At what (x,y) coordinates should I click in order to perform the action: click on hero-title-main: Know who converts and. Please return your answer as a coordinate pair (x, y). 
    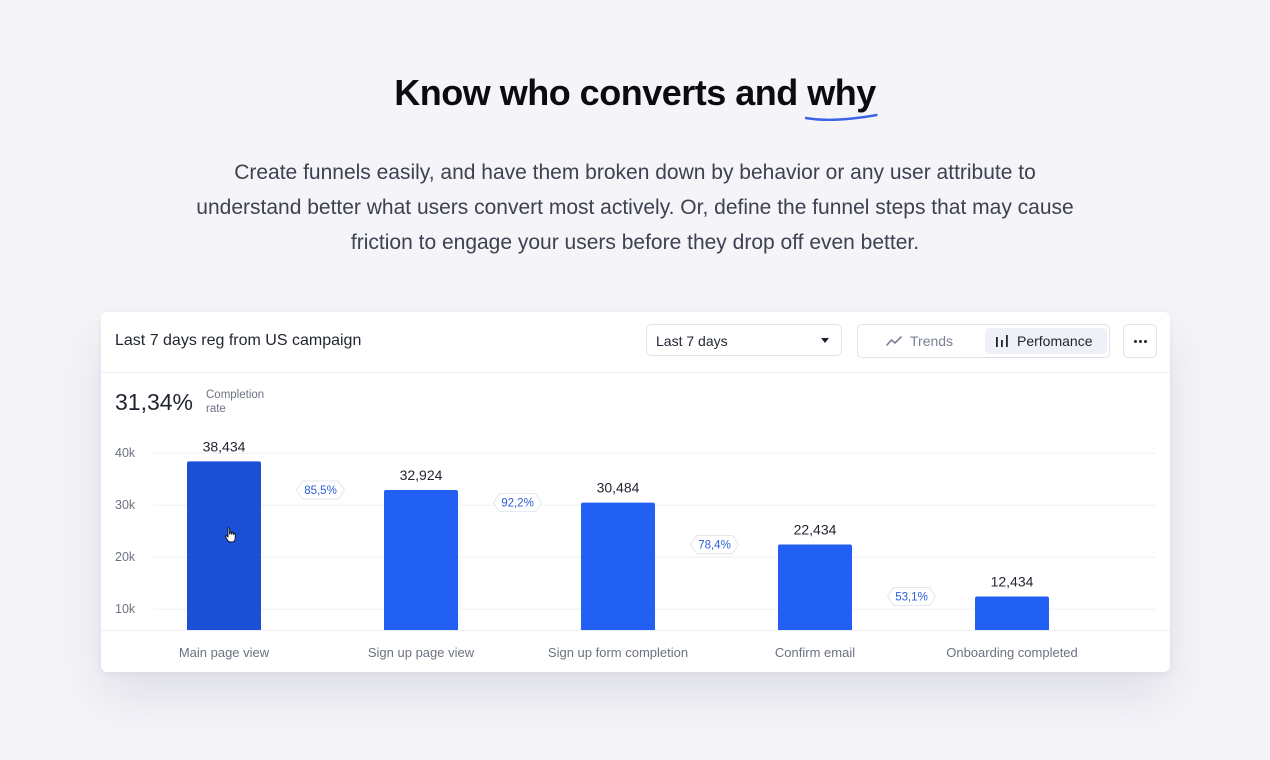
    Looking at the image, I should click on (601, 92).